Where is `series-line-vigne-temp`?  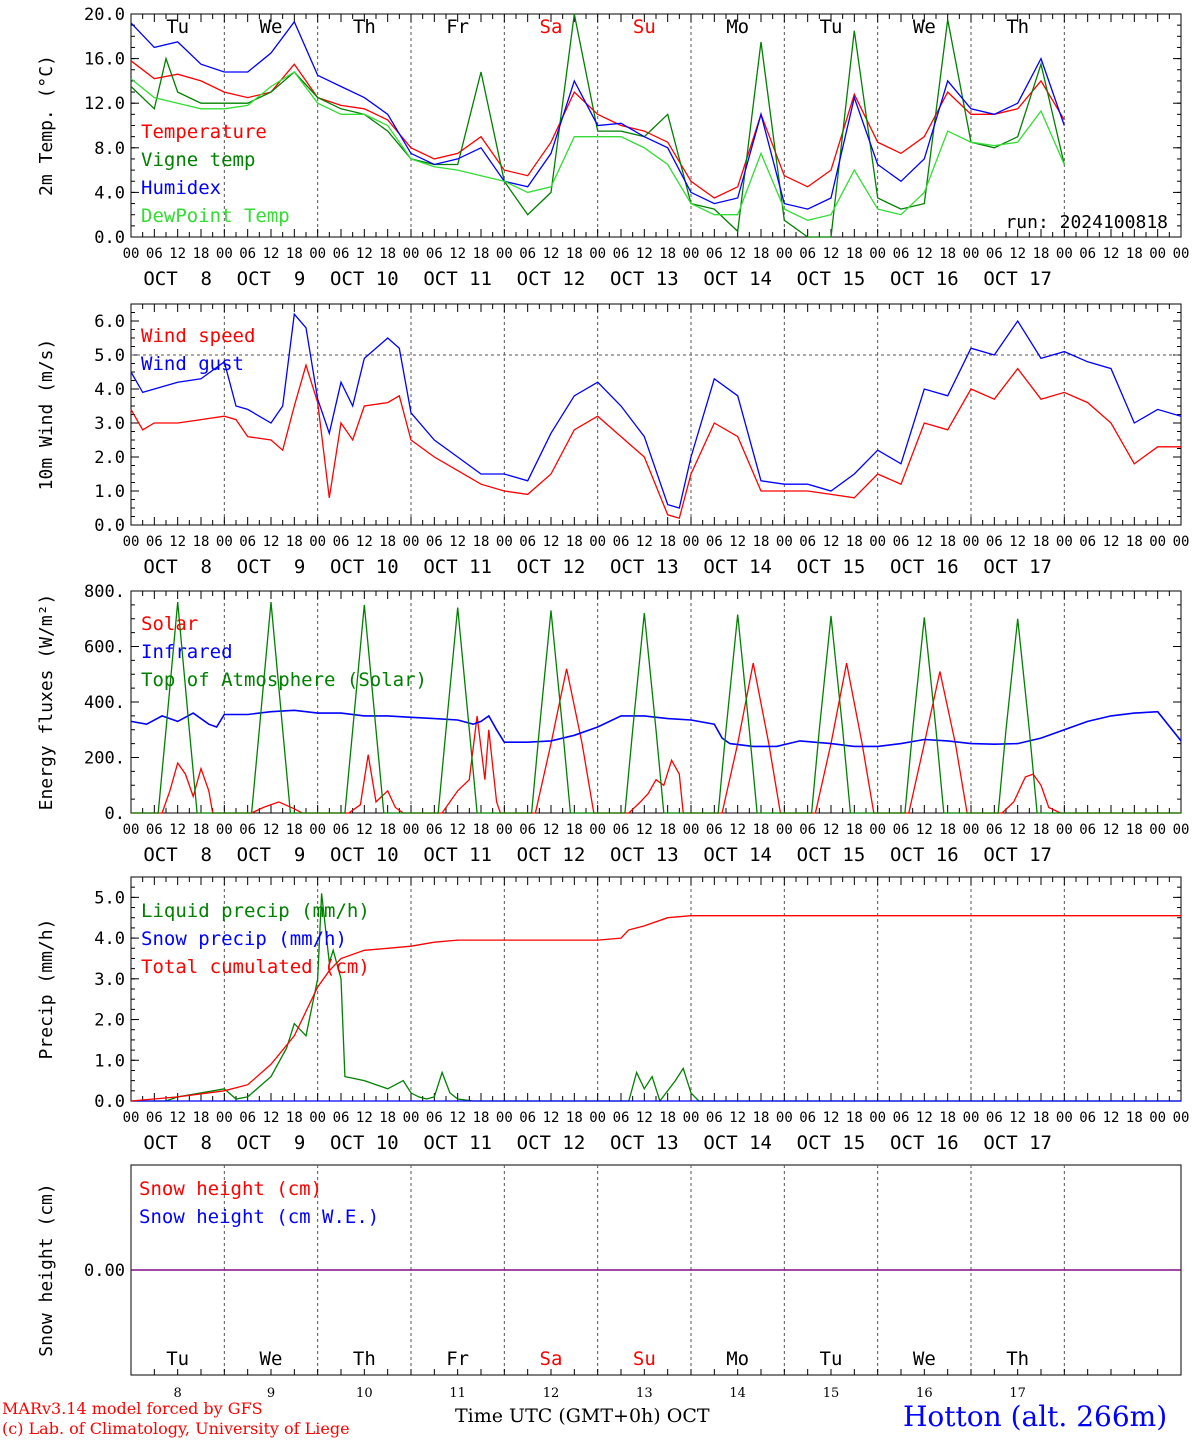 series-line-vigne-temp is located at coordinates (597, 125).